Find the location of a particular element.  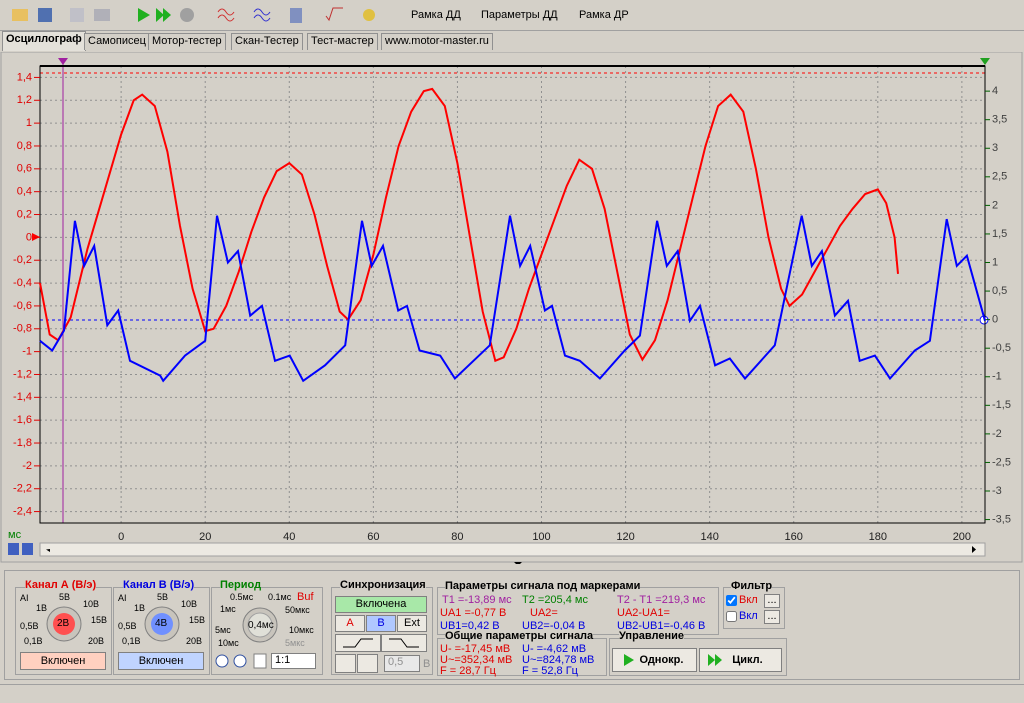

y-tick-label: -2 is located at coordinates (27, 466).